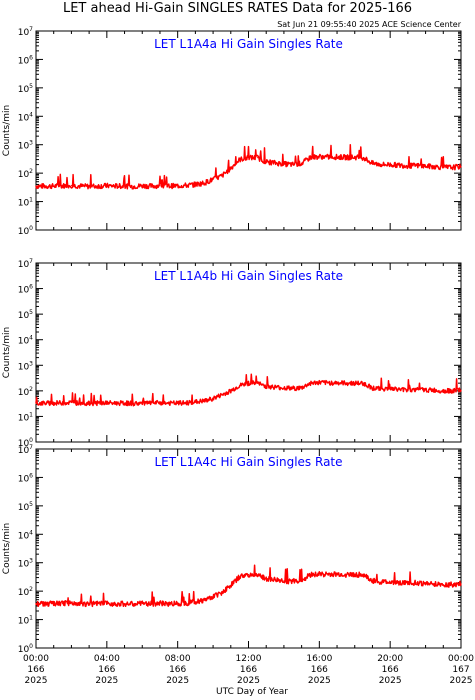 This screenshot has height=700, width=475. What do you see at coordinates (107, 659) in the screenshot?
I see `x-tick-time: 04:00` at bounding box center [107, 659].